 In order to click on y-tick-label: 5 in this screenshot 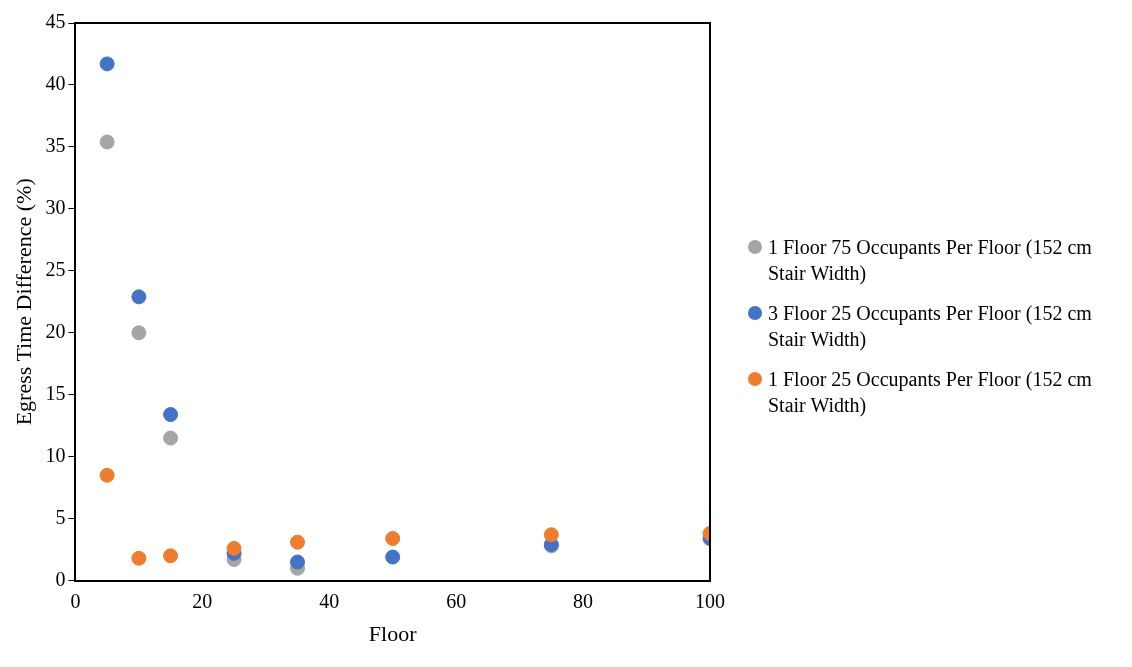, I will do `click(60, 516)`.